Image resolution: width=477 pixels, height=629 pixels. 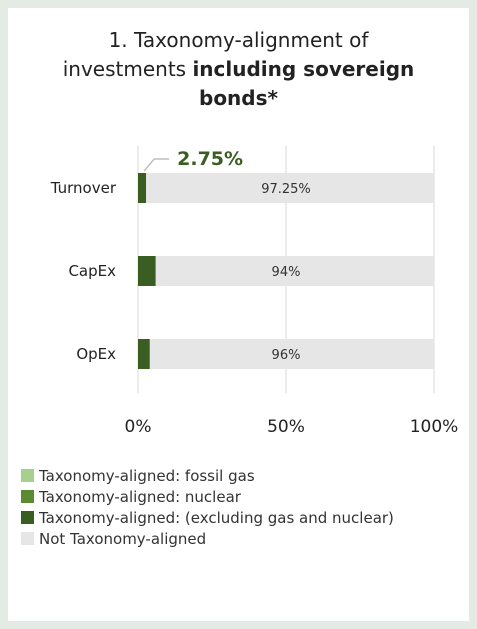 I want to click on legend-item: Taxonomy-aligned: fossil gas, so click(x=207, y=475).